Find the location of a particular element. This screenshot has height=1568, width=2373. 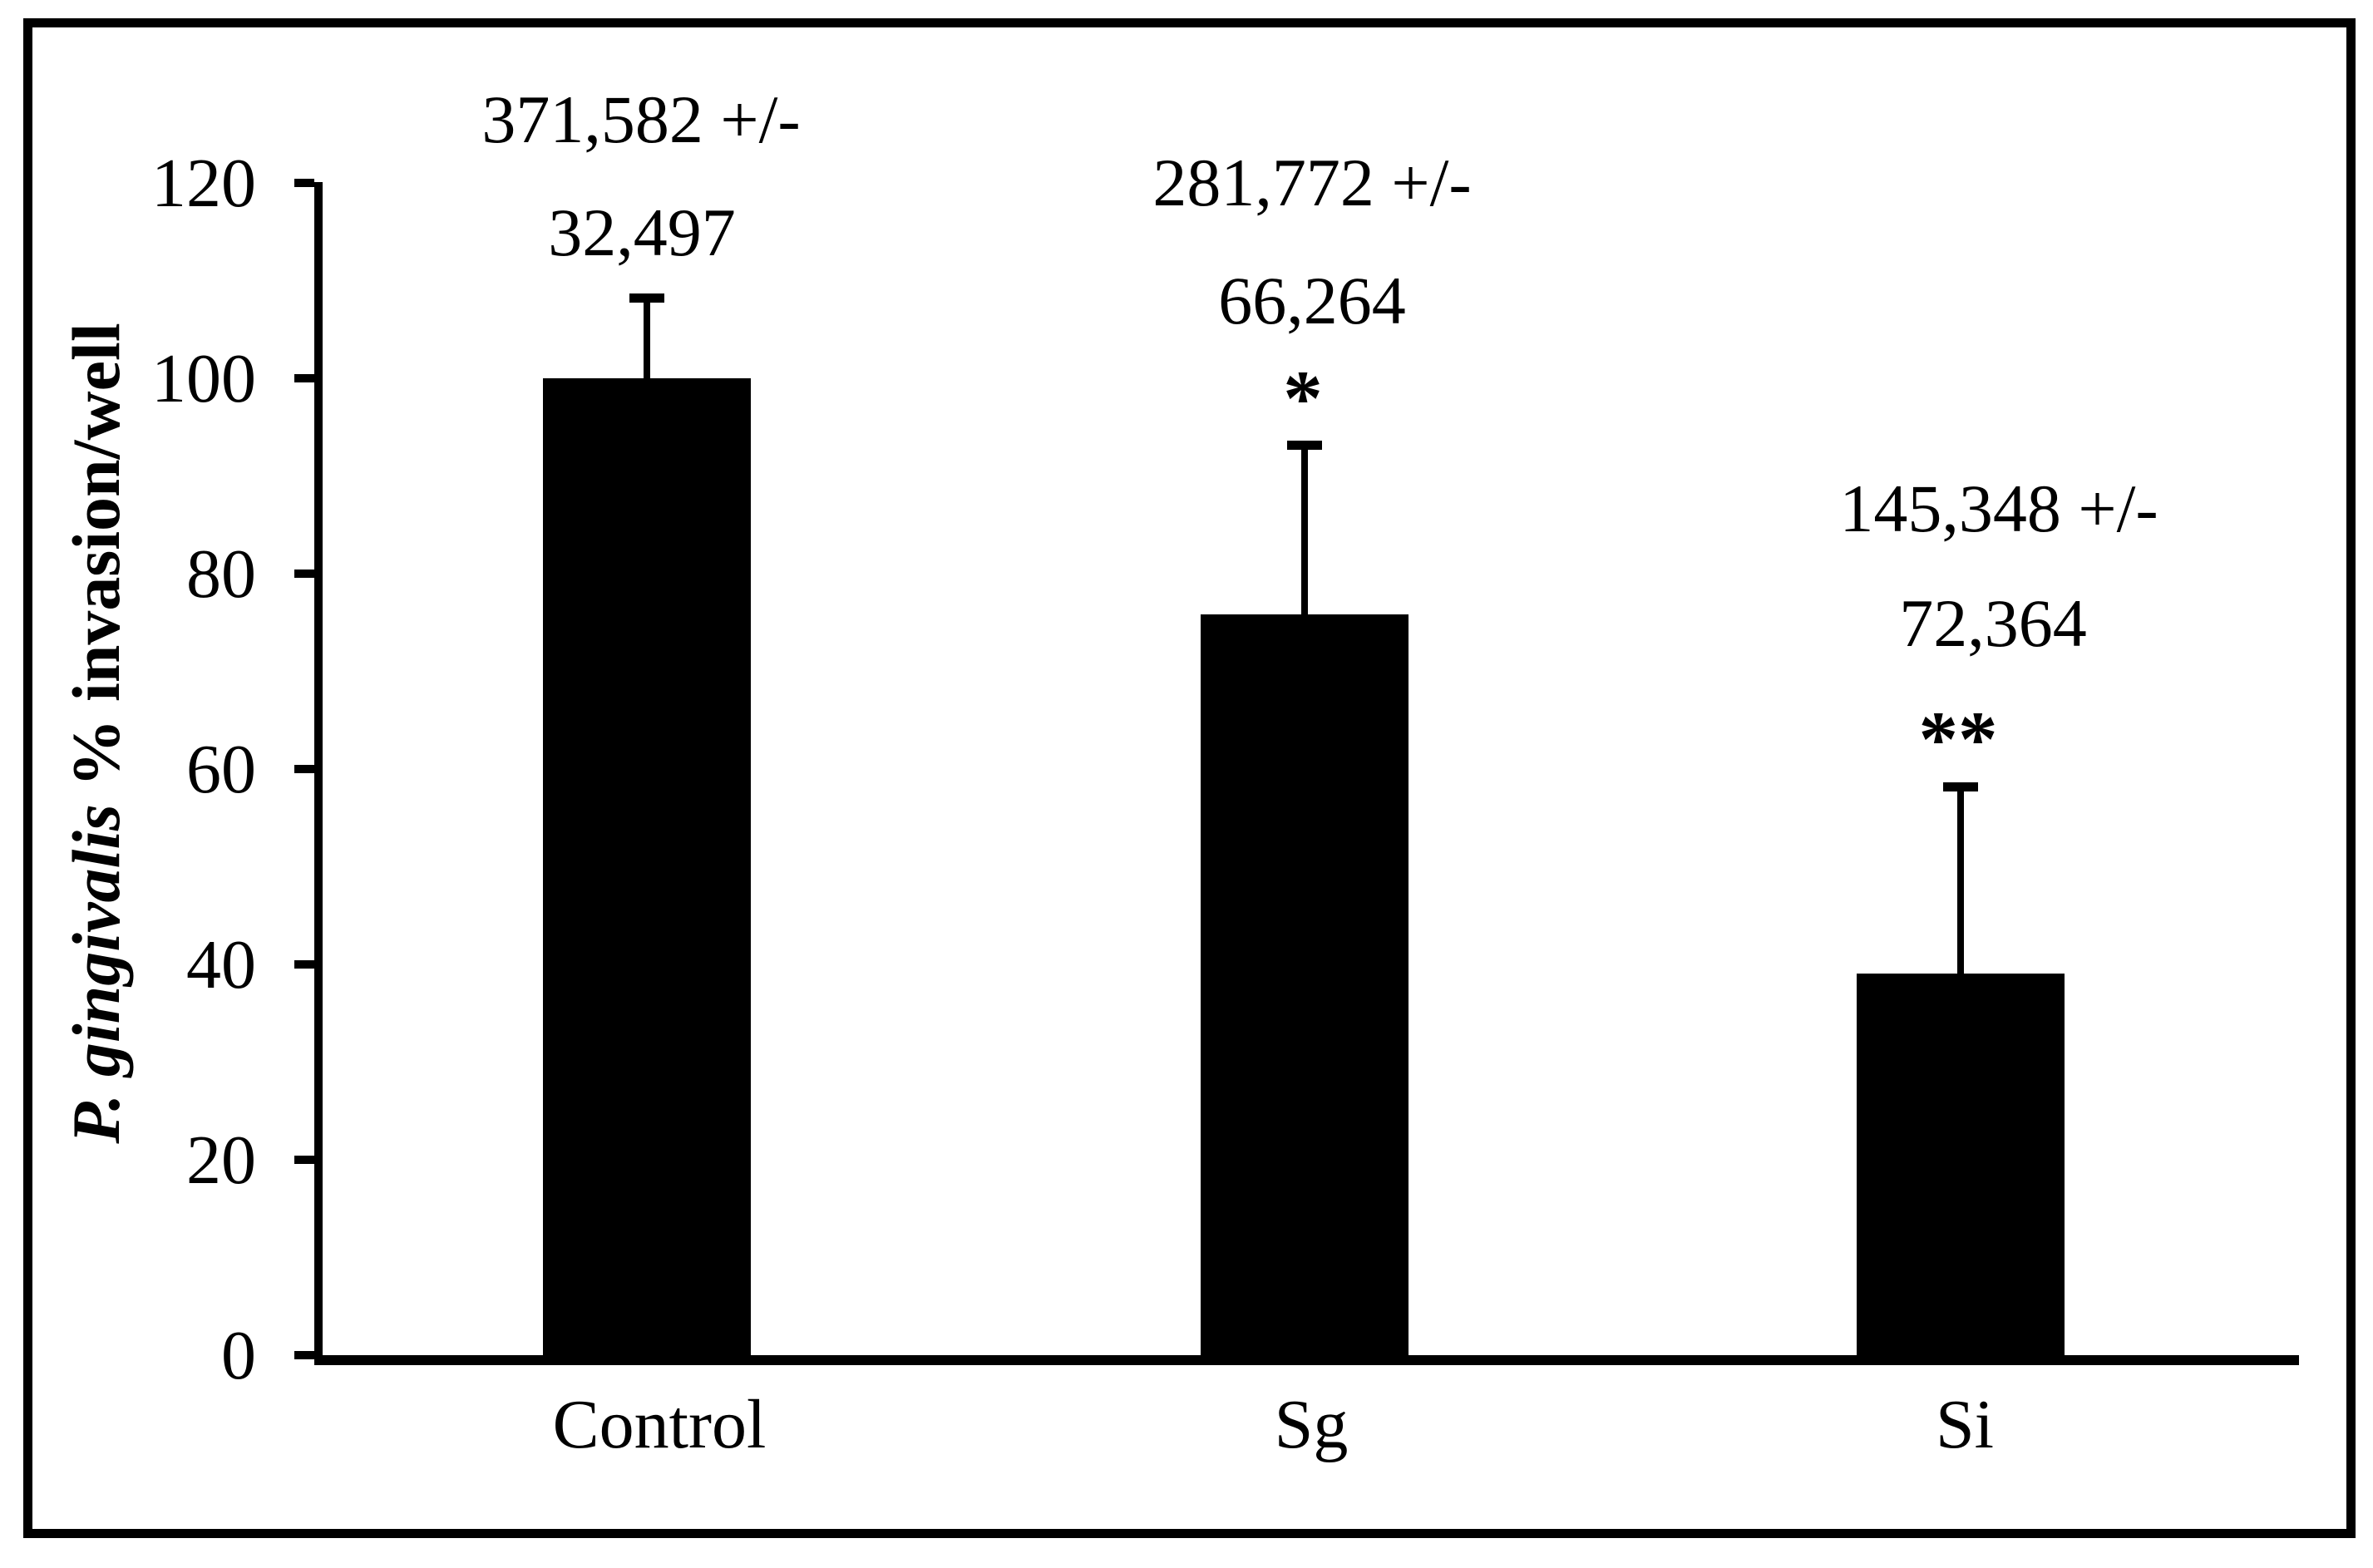

y-tick-label: 60 is located at coordinates (221, 769).